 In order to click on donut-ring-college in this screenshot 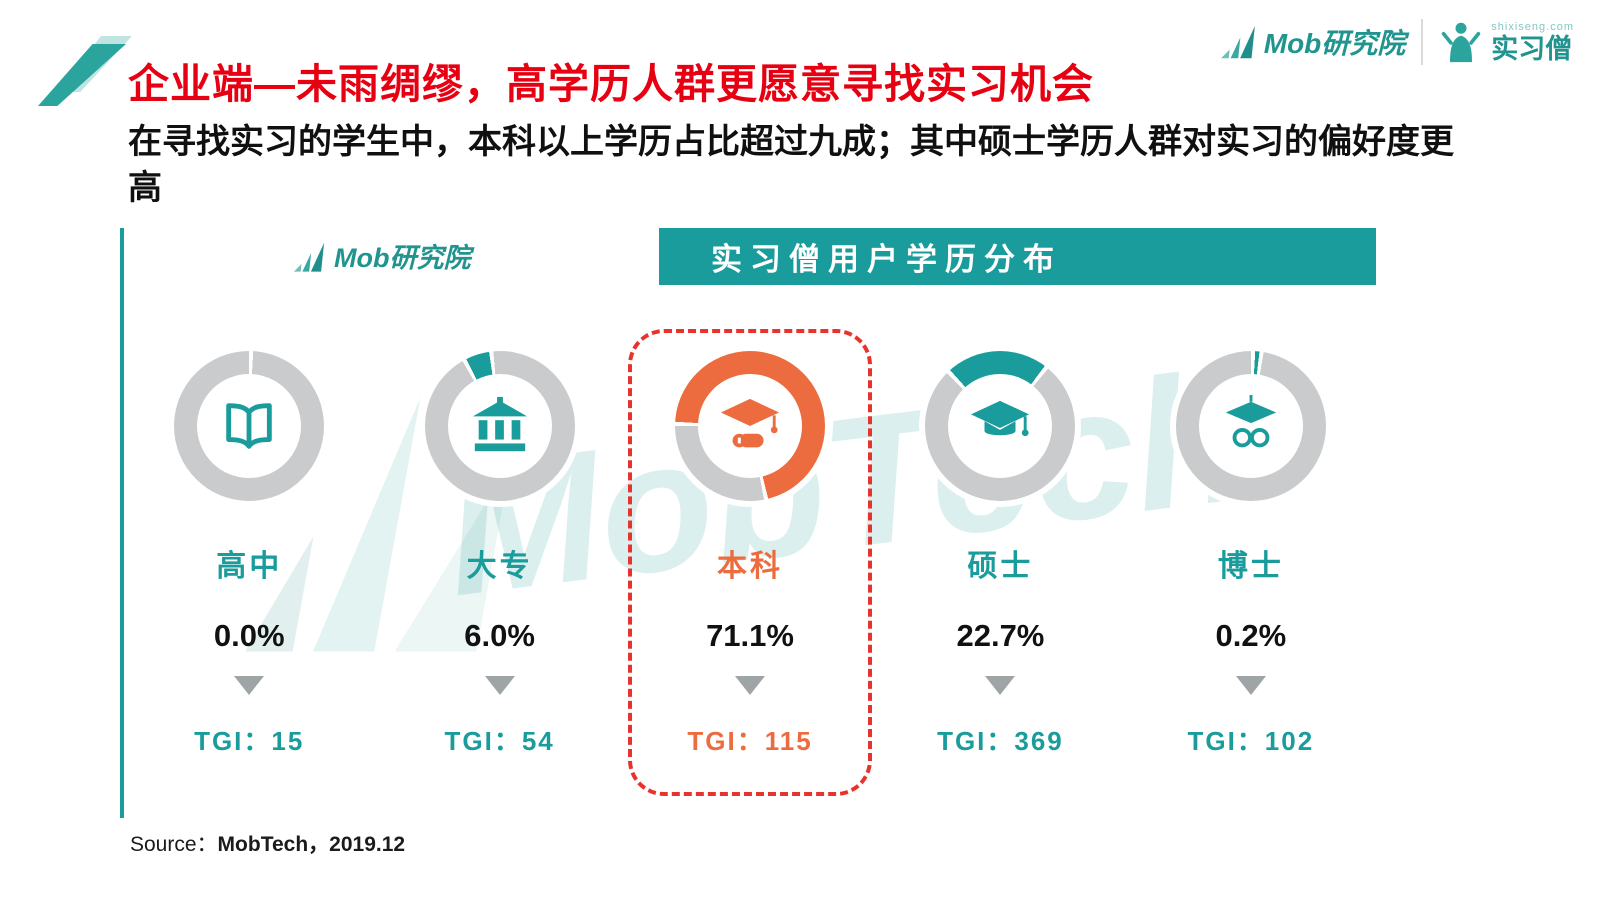, I will do `click(499, 426)`.